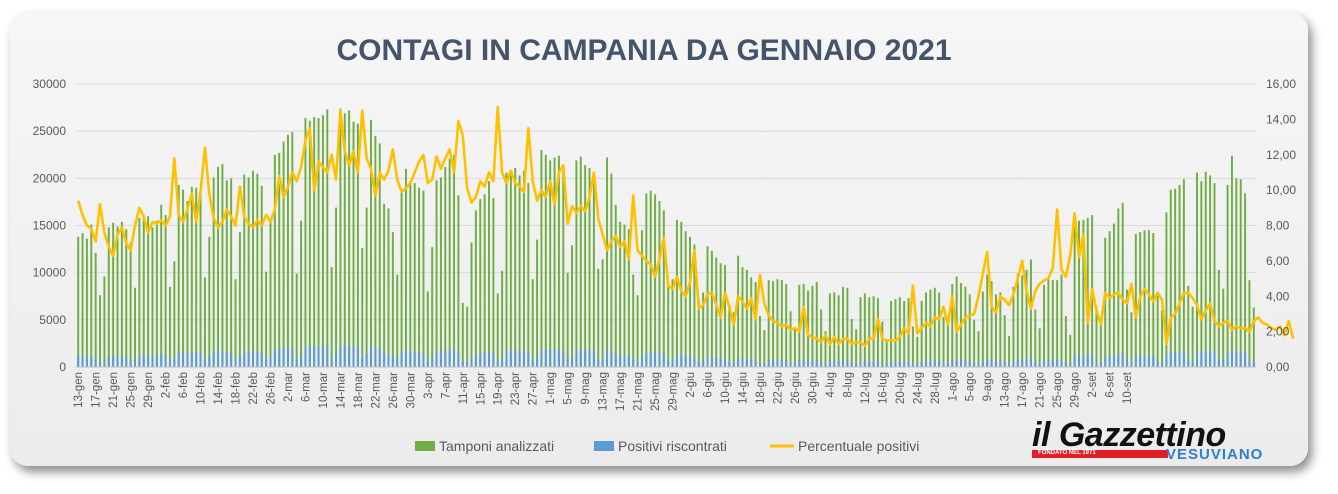 The height and width of the screenshot is (494, 1338). I want to click on x-tick-label: 14-mar, so click(341, 390).